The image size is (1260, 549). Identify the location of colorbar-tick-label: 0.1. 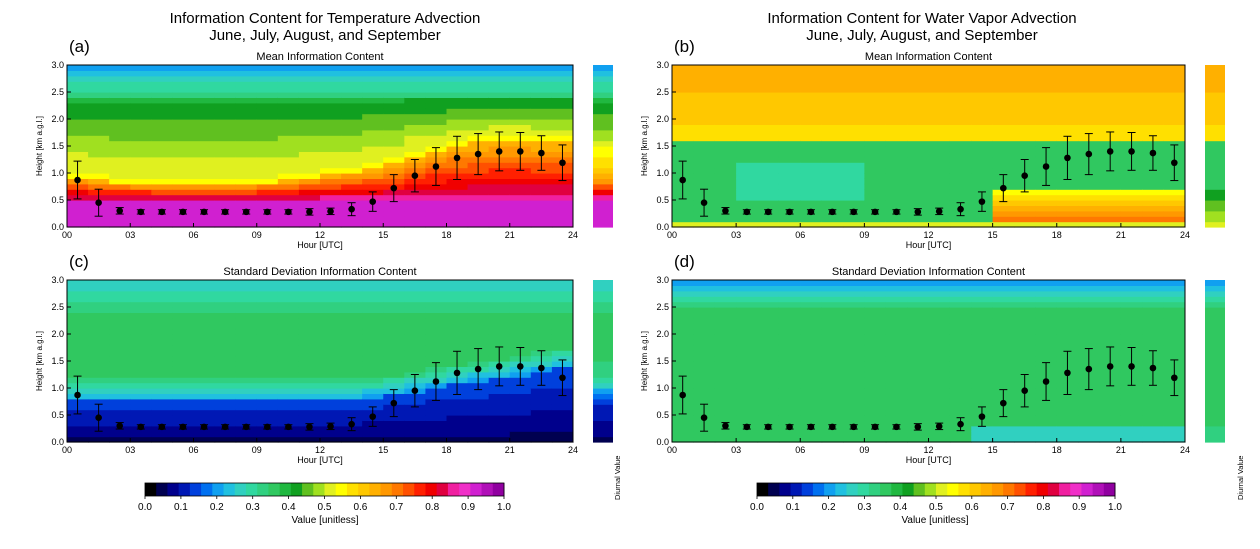
(181, 507).